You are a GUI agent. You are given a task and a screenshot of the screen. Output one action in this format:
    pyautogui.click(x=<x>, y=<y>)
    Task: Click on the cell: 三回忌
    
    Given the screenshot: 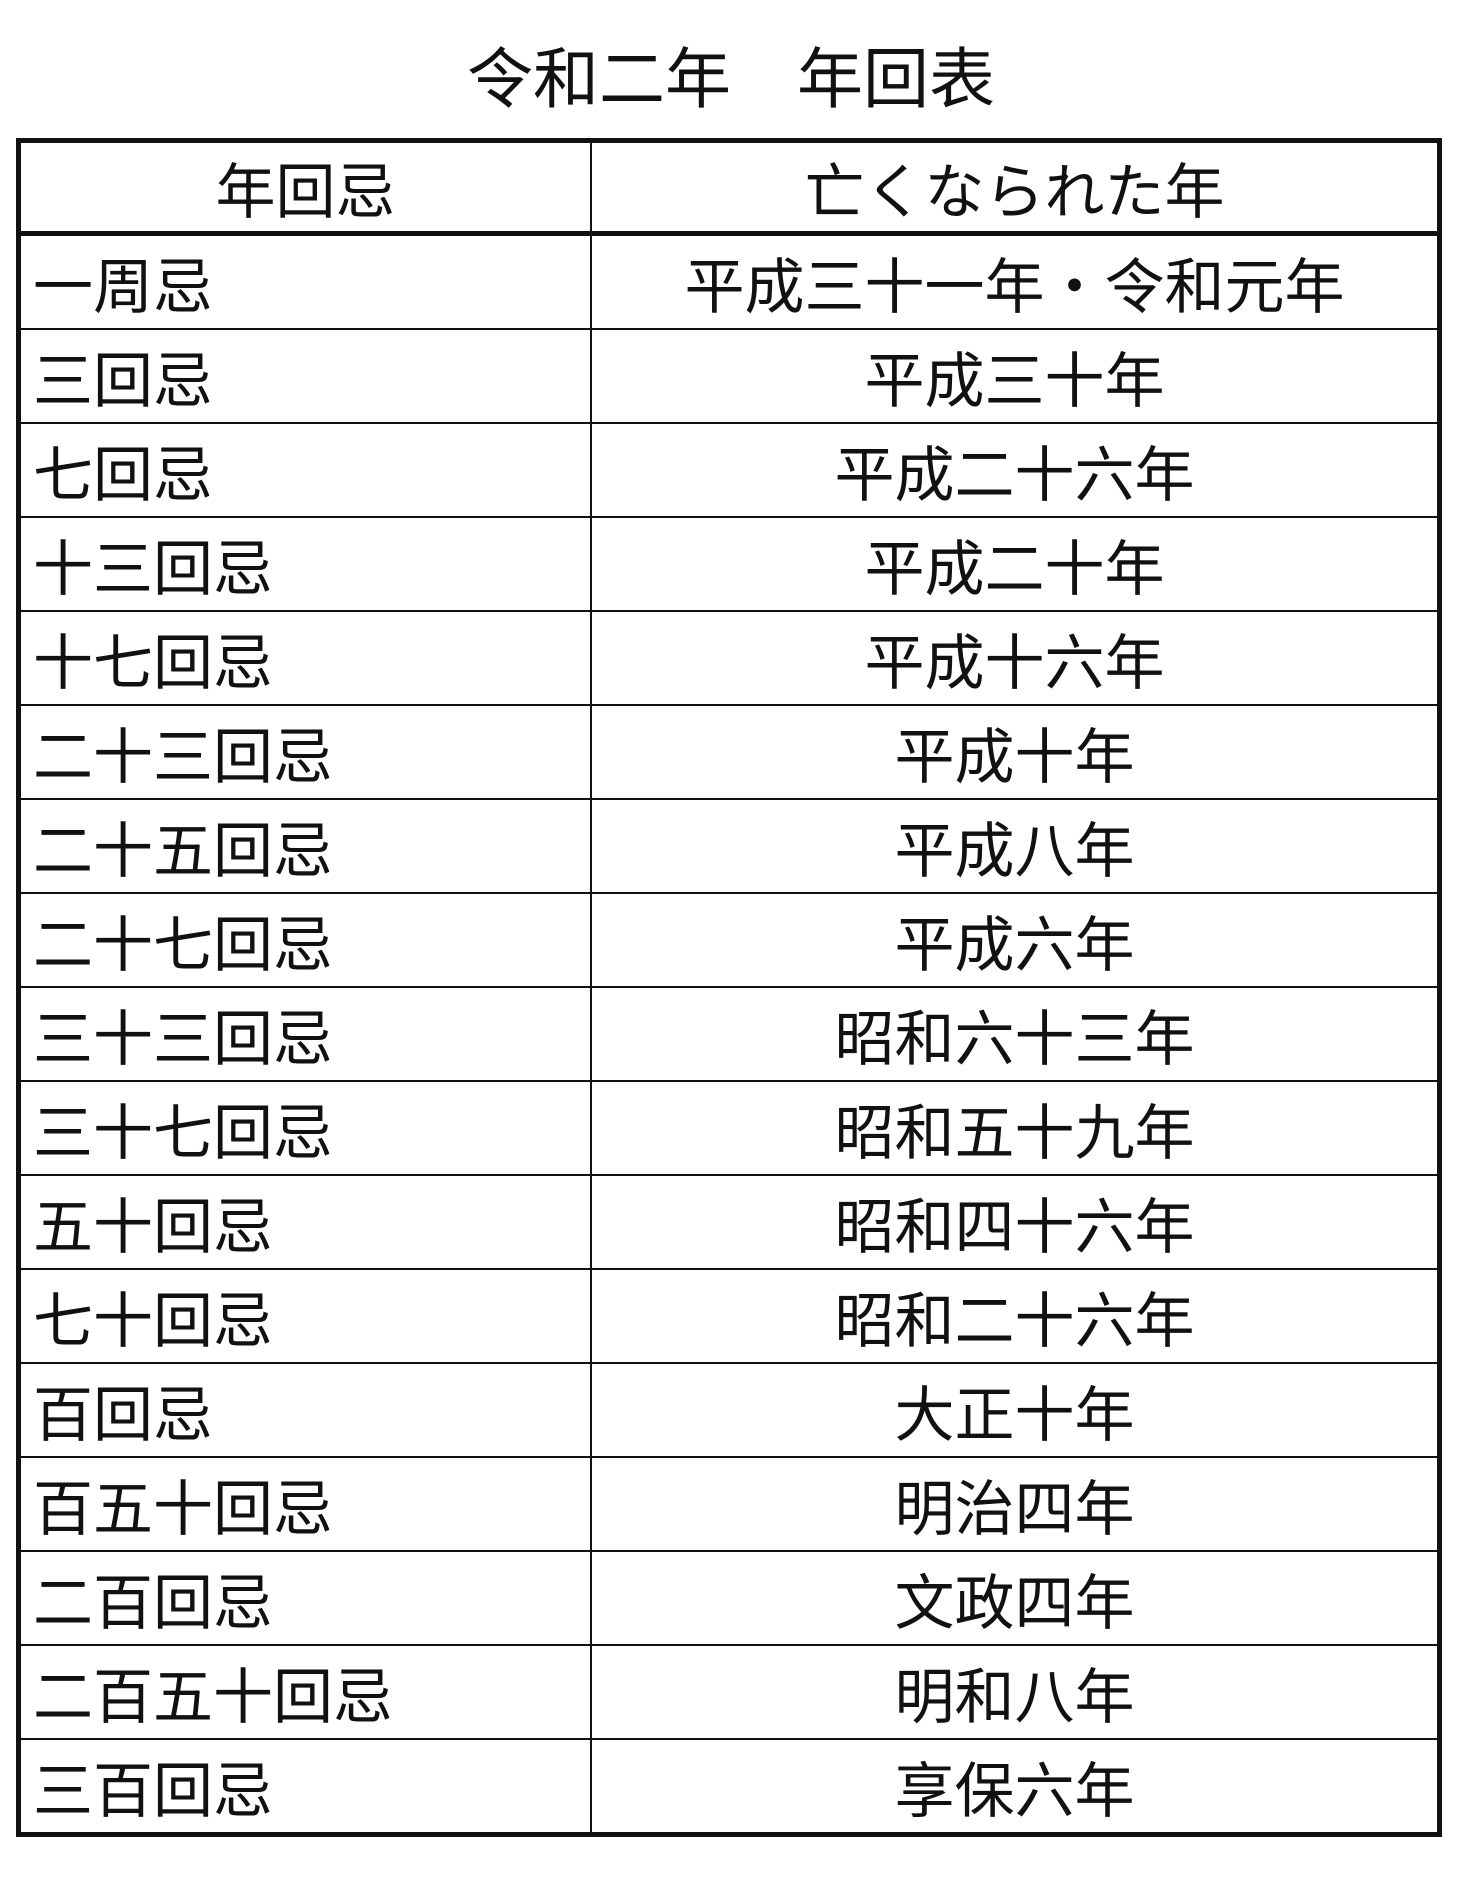 What is the action you would take?
    pyautogui.click(x=304, y=376)
    